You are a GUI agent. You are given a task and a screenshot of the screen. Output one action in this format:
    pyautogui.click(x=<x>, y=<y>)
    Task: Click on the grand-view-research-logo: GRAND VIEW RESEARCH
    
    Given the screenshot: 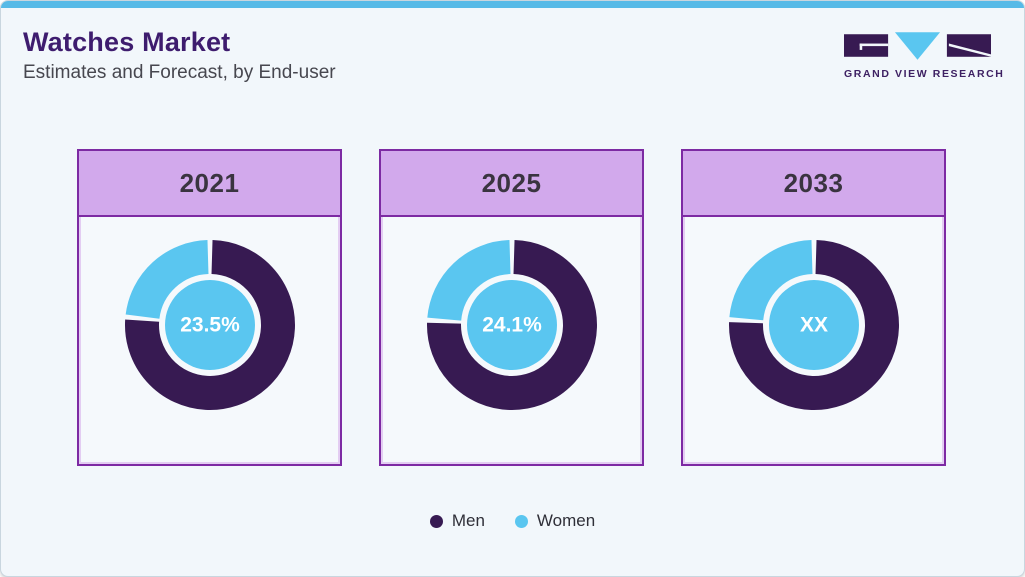 What is the action you would take?
    pyautogui.click(x=924, y=54)
    